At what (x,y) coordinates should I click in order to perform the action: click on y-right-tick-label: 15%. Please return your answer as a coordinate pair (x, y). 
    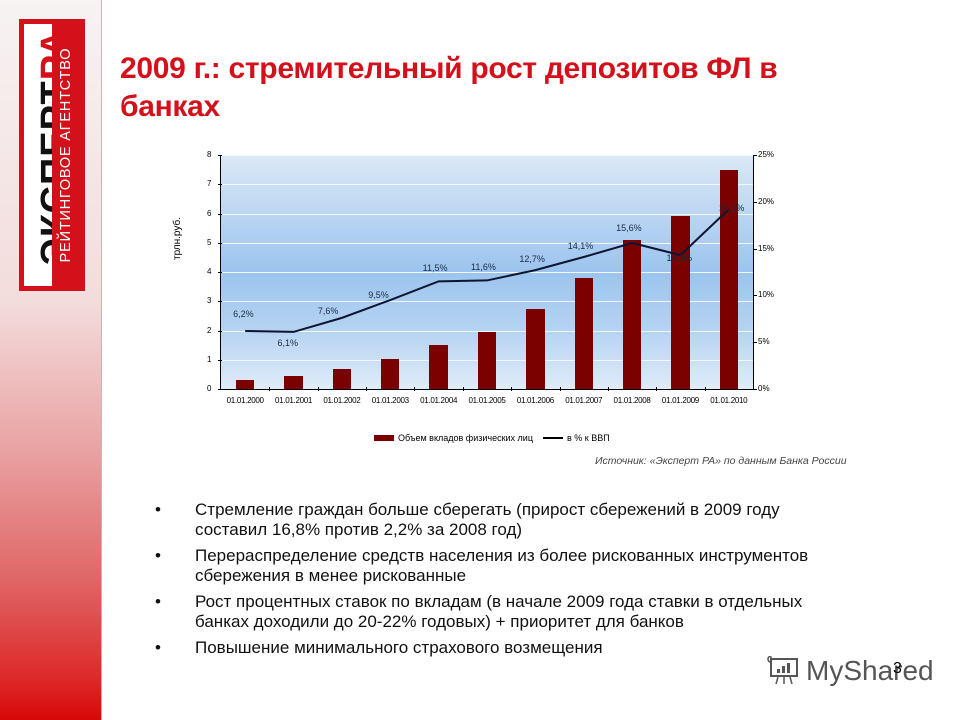
    Looking at the image, I should click on (766, 248).